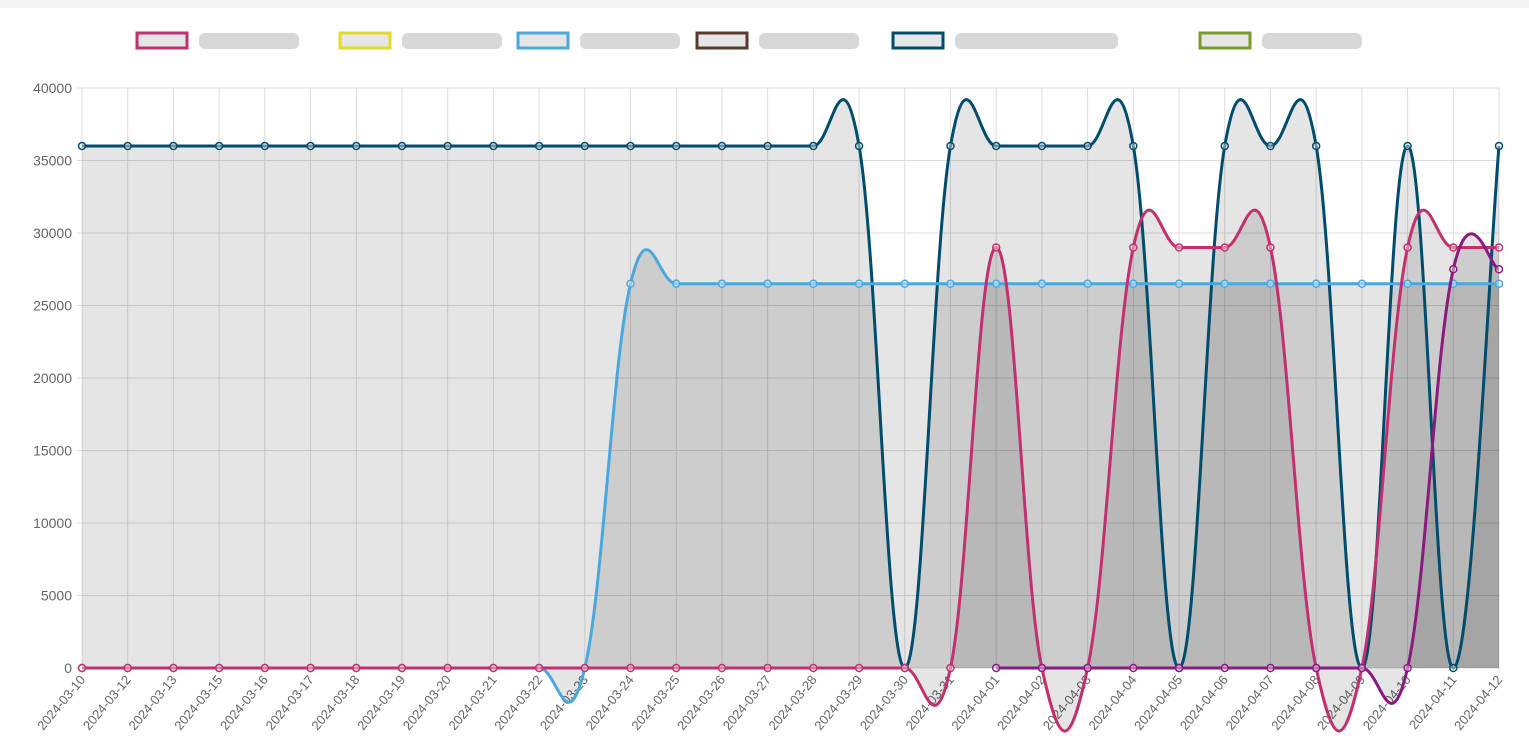  Describe the element at coordinates (52, 523) in the screenshot. I see `y-tick-label: 10000` at that location.